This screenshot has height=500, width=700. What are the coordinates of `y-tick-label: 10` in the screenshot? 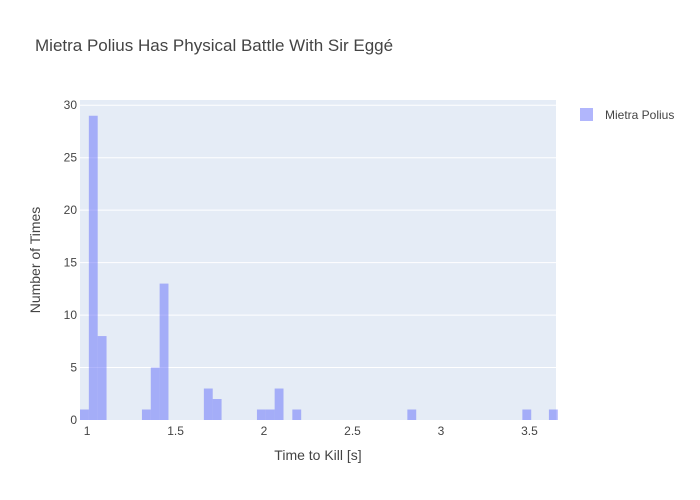 It's located at (71, 315).